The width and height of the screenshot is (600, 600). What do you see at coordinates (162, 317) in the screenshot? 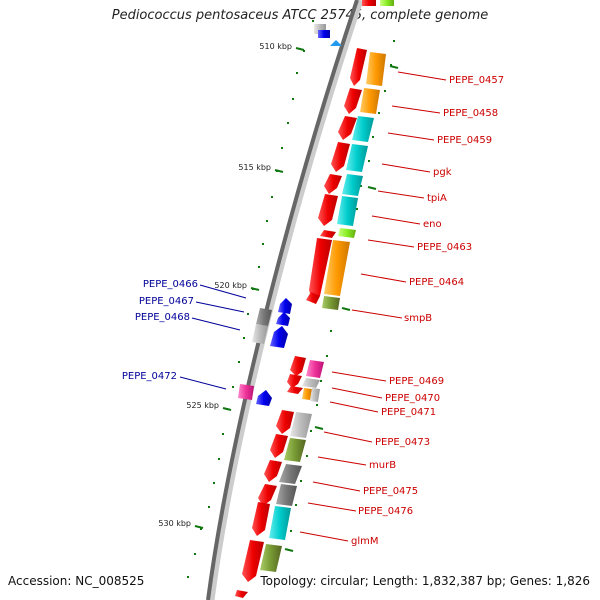
I see `gene-label: PEPE_0468` at bounding box center [162, 317].